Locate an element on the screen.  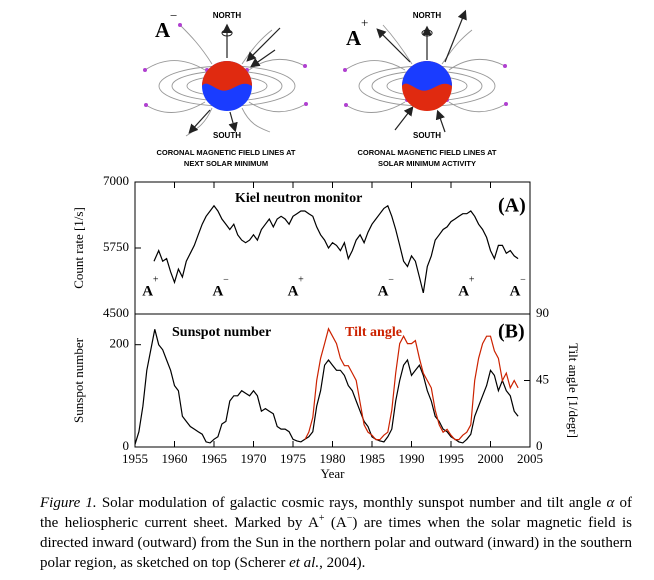
panel-label: (A) is located at coordinates (512, 206).